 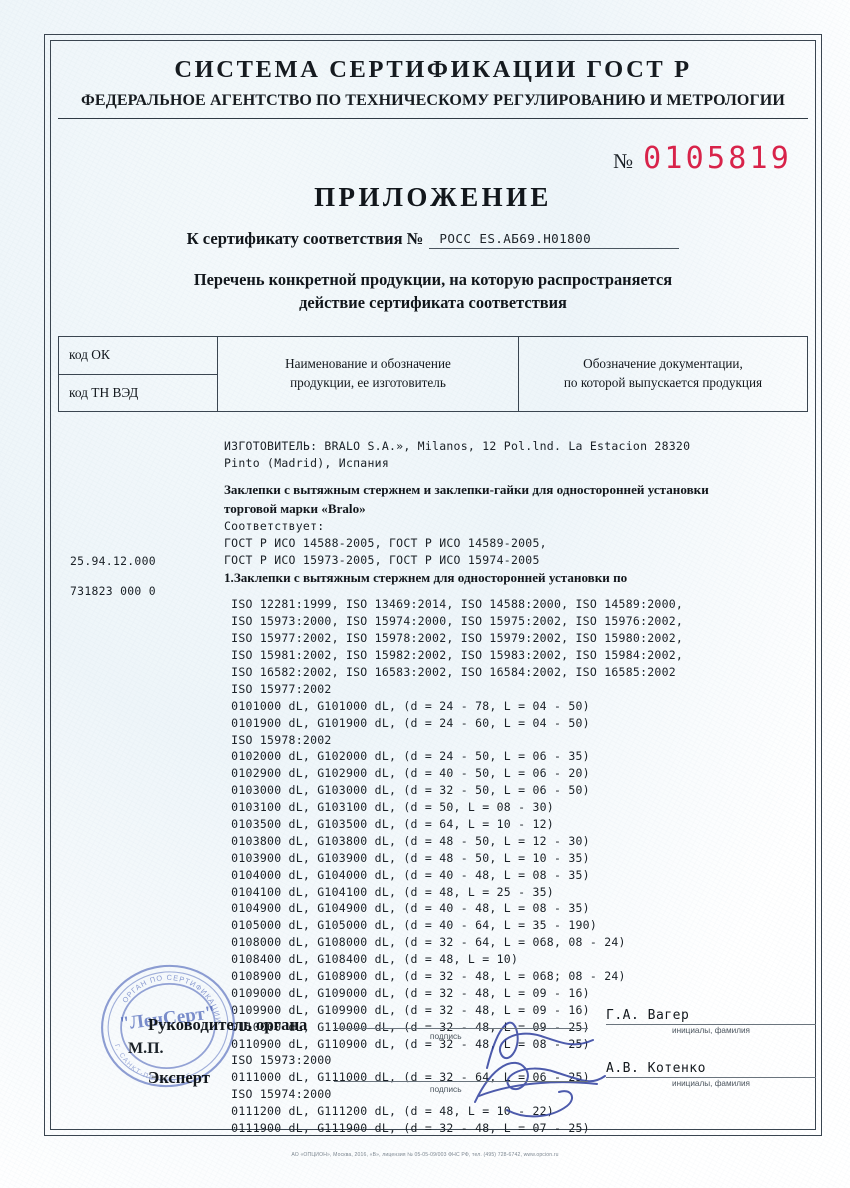 I want to click on header-code-ok: код ОК, so click(x=138, y=356).